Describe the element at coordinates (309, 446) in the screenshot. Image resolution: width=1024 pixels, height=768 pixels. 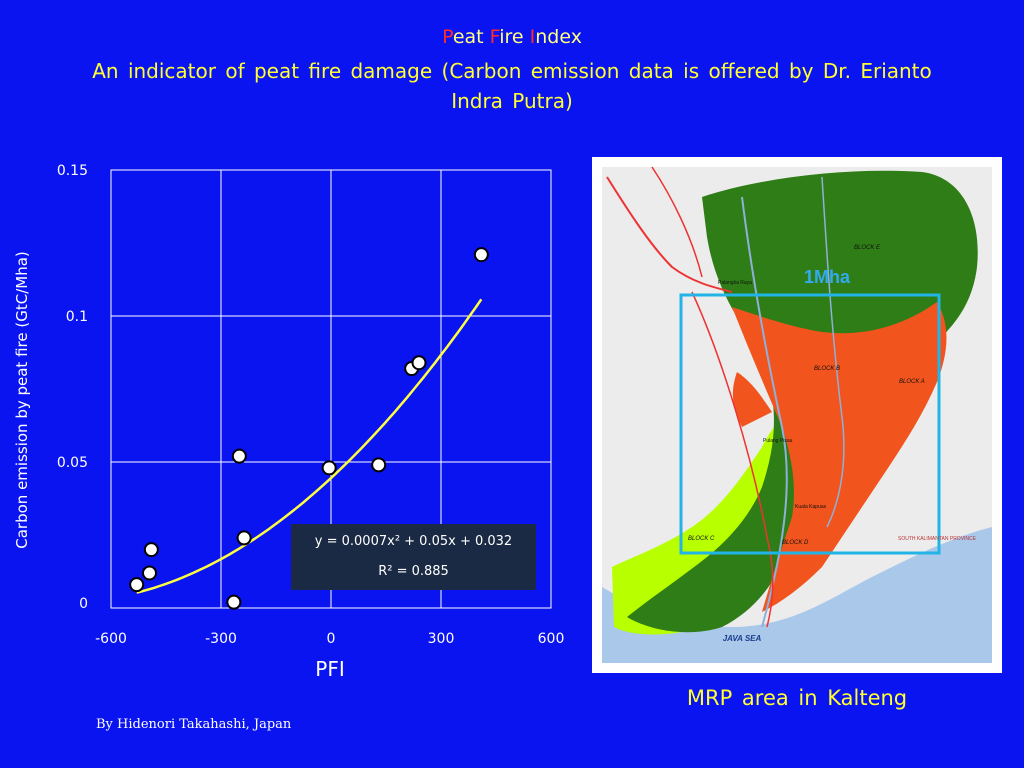
I see `trend-curve` at that location.